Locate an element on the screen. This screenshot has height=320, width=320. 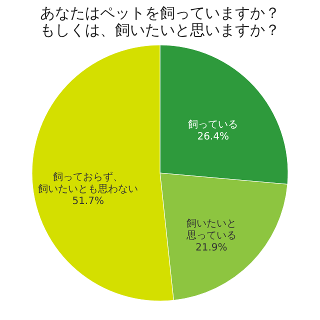
text: もしくは、飼いたいと思いますか？ is located at coordinates (160, 30).